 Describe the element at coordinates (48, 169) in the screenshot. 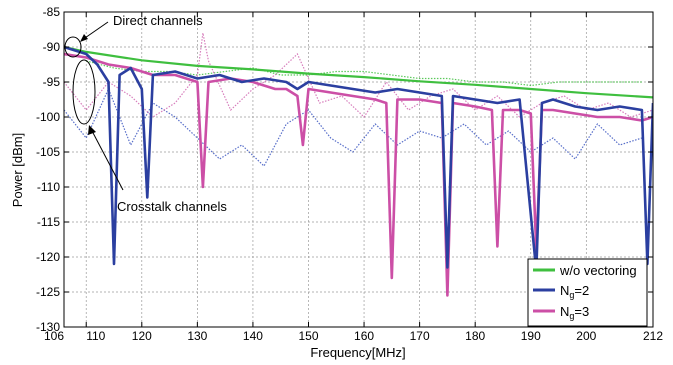

I see `y-tick-labels: -130 -125 -120 -115 -110 -105 -100 -95 -90 -85` at that location.